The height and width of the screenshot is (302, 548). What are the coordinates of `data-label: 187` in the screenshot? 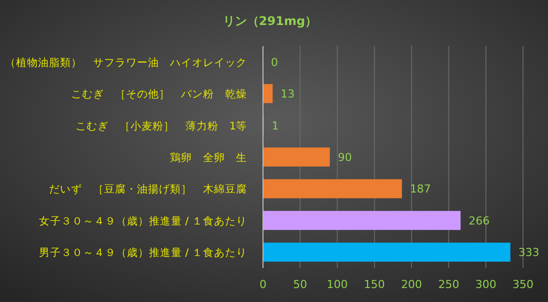 It's located at (420, 189).